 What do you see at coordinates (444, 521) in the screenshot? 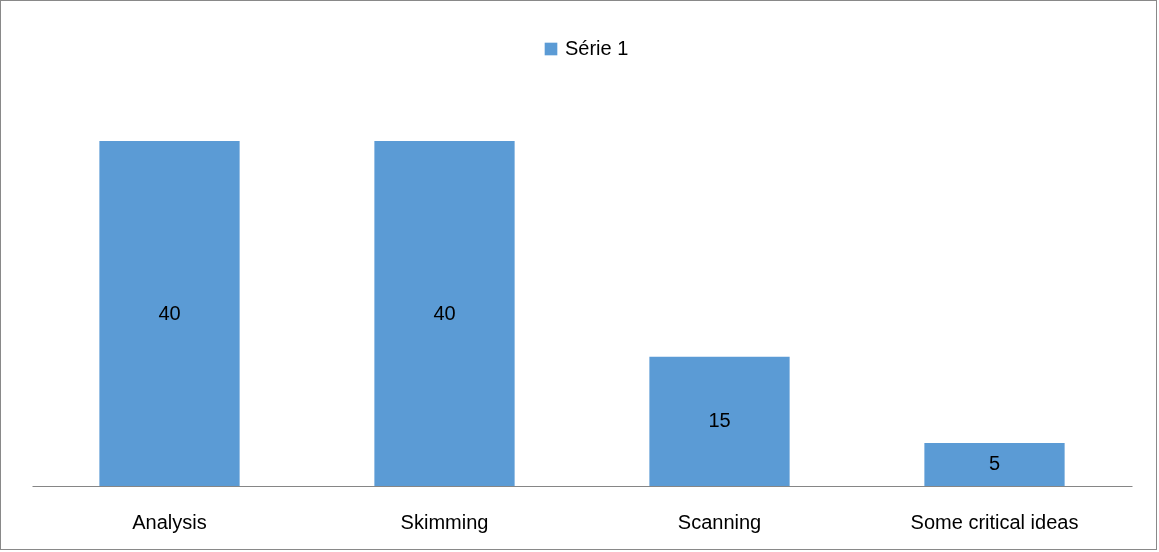
I see `x-tick-label: Skimming` at bounding box center [444, 521].